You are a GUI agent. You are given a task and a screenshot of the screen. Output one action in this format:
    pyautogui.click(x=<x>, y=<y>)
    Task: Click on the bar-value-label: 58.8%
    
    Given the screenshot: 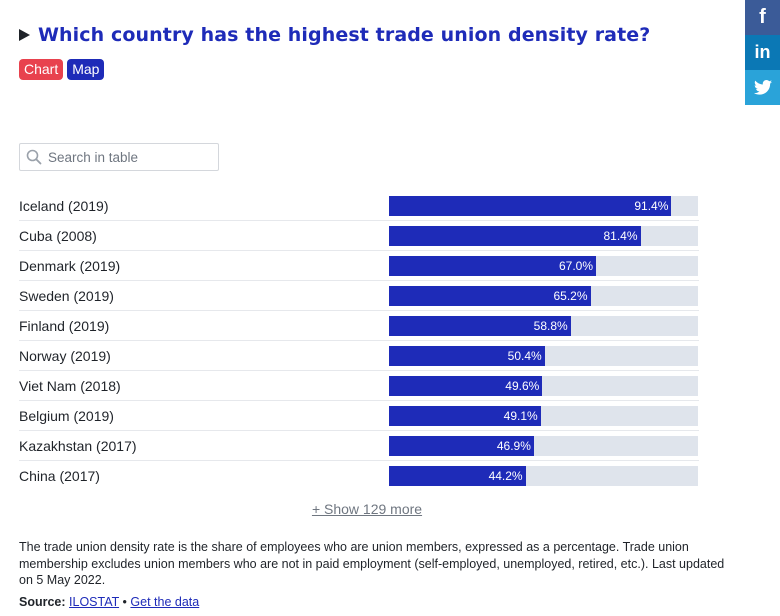 What is the action you would take?
    pyautogui.click(x=550, y=326)
    